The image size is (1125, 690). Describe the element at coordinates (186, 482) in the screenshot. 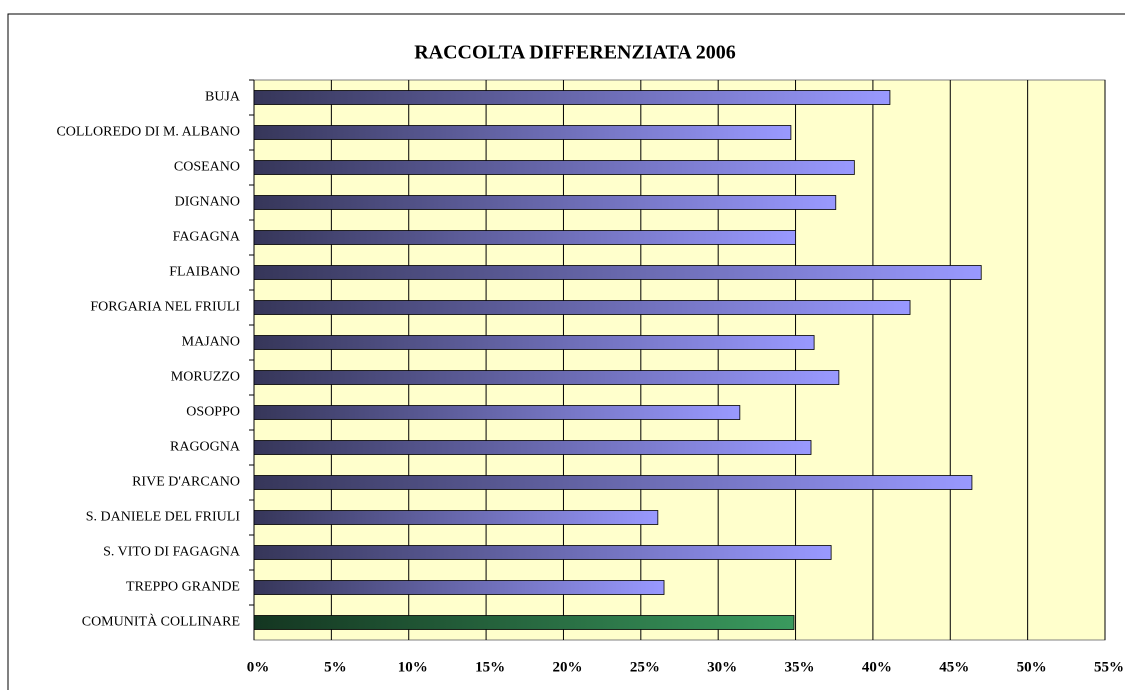

I see `y-tick-label: RIVE D'ARCANO` at that location.